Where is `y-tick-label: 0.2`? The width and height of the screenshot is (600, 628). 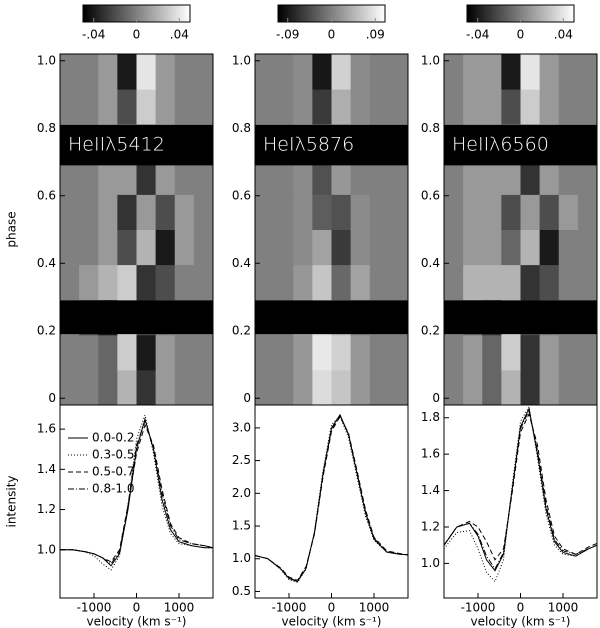
y-tick-label: 0.2 is located at coordinates (46, 330).